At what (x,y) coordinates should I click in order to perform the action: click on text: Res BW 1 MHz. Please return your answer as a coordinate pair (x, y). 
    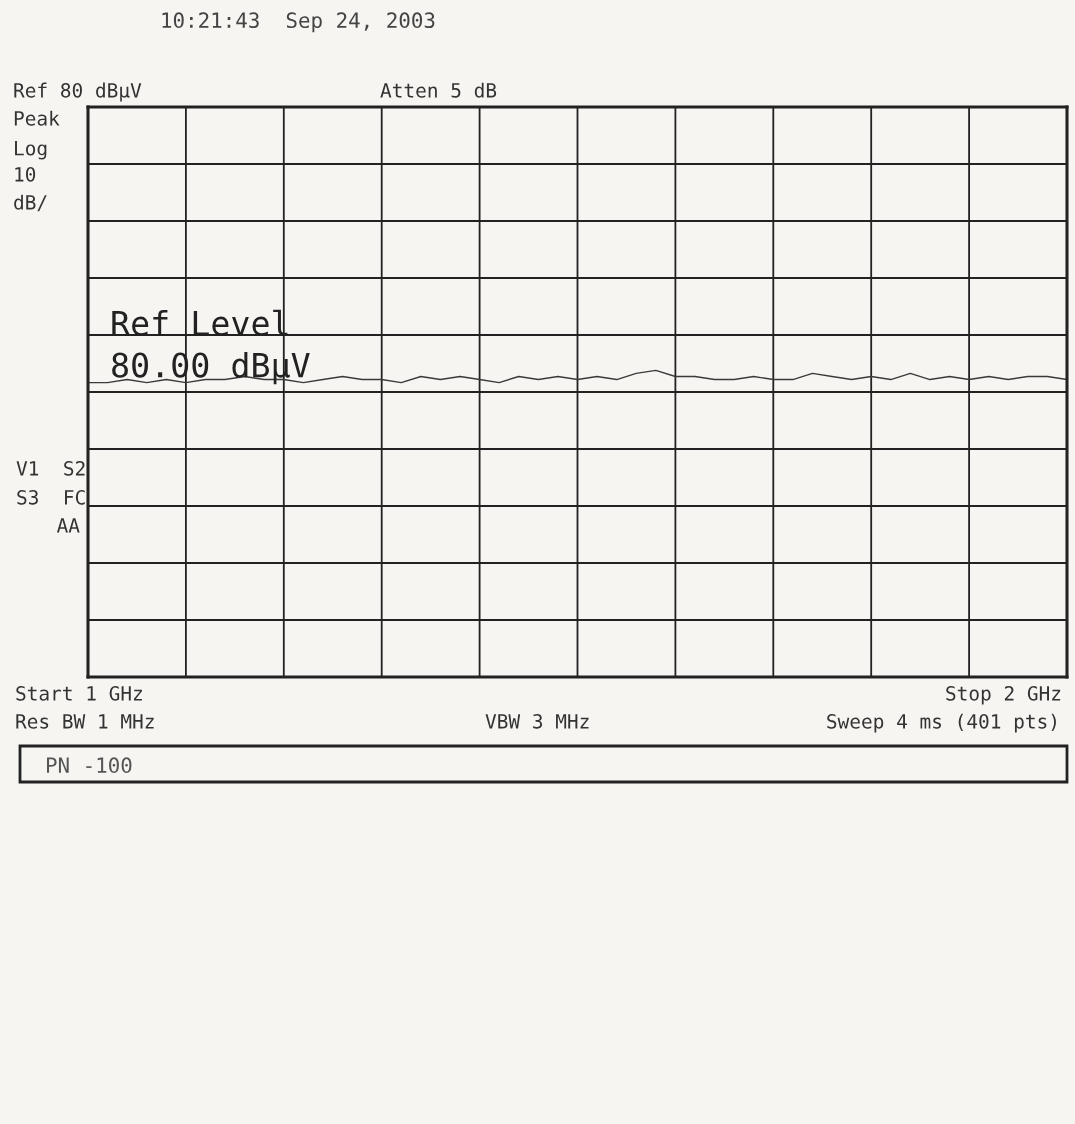
    Looking at the image, I should click on (85, 721).